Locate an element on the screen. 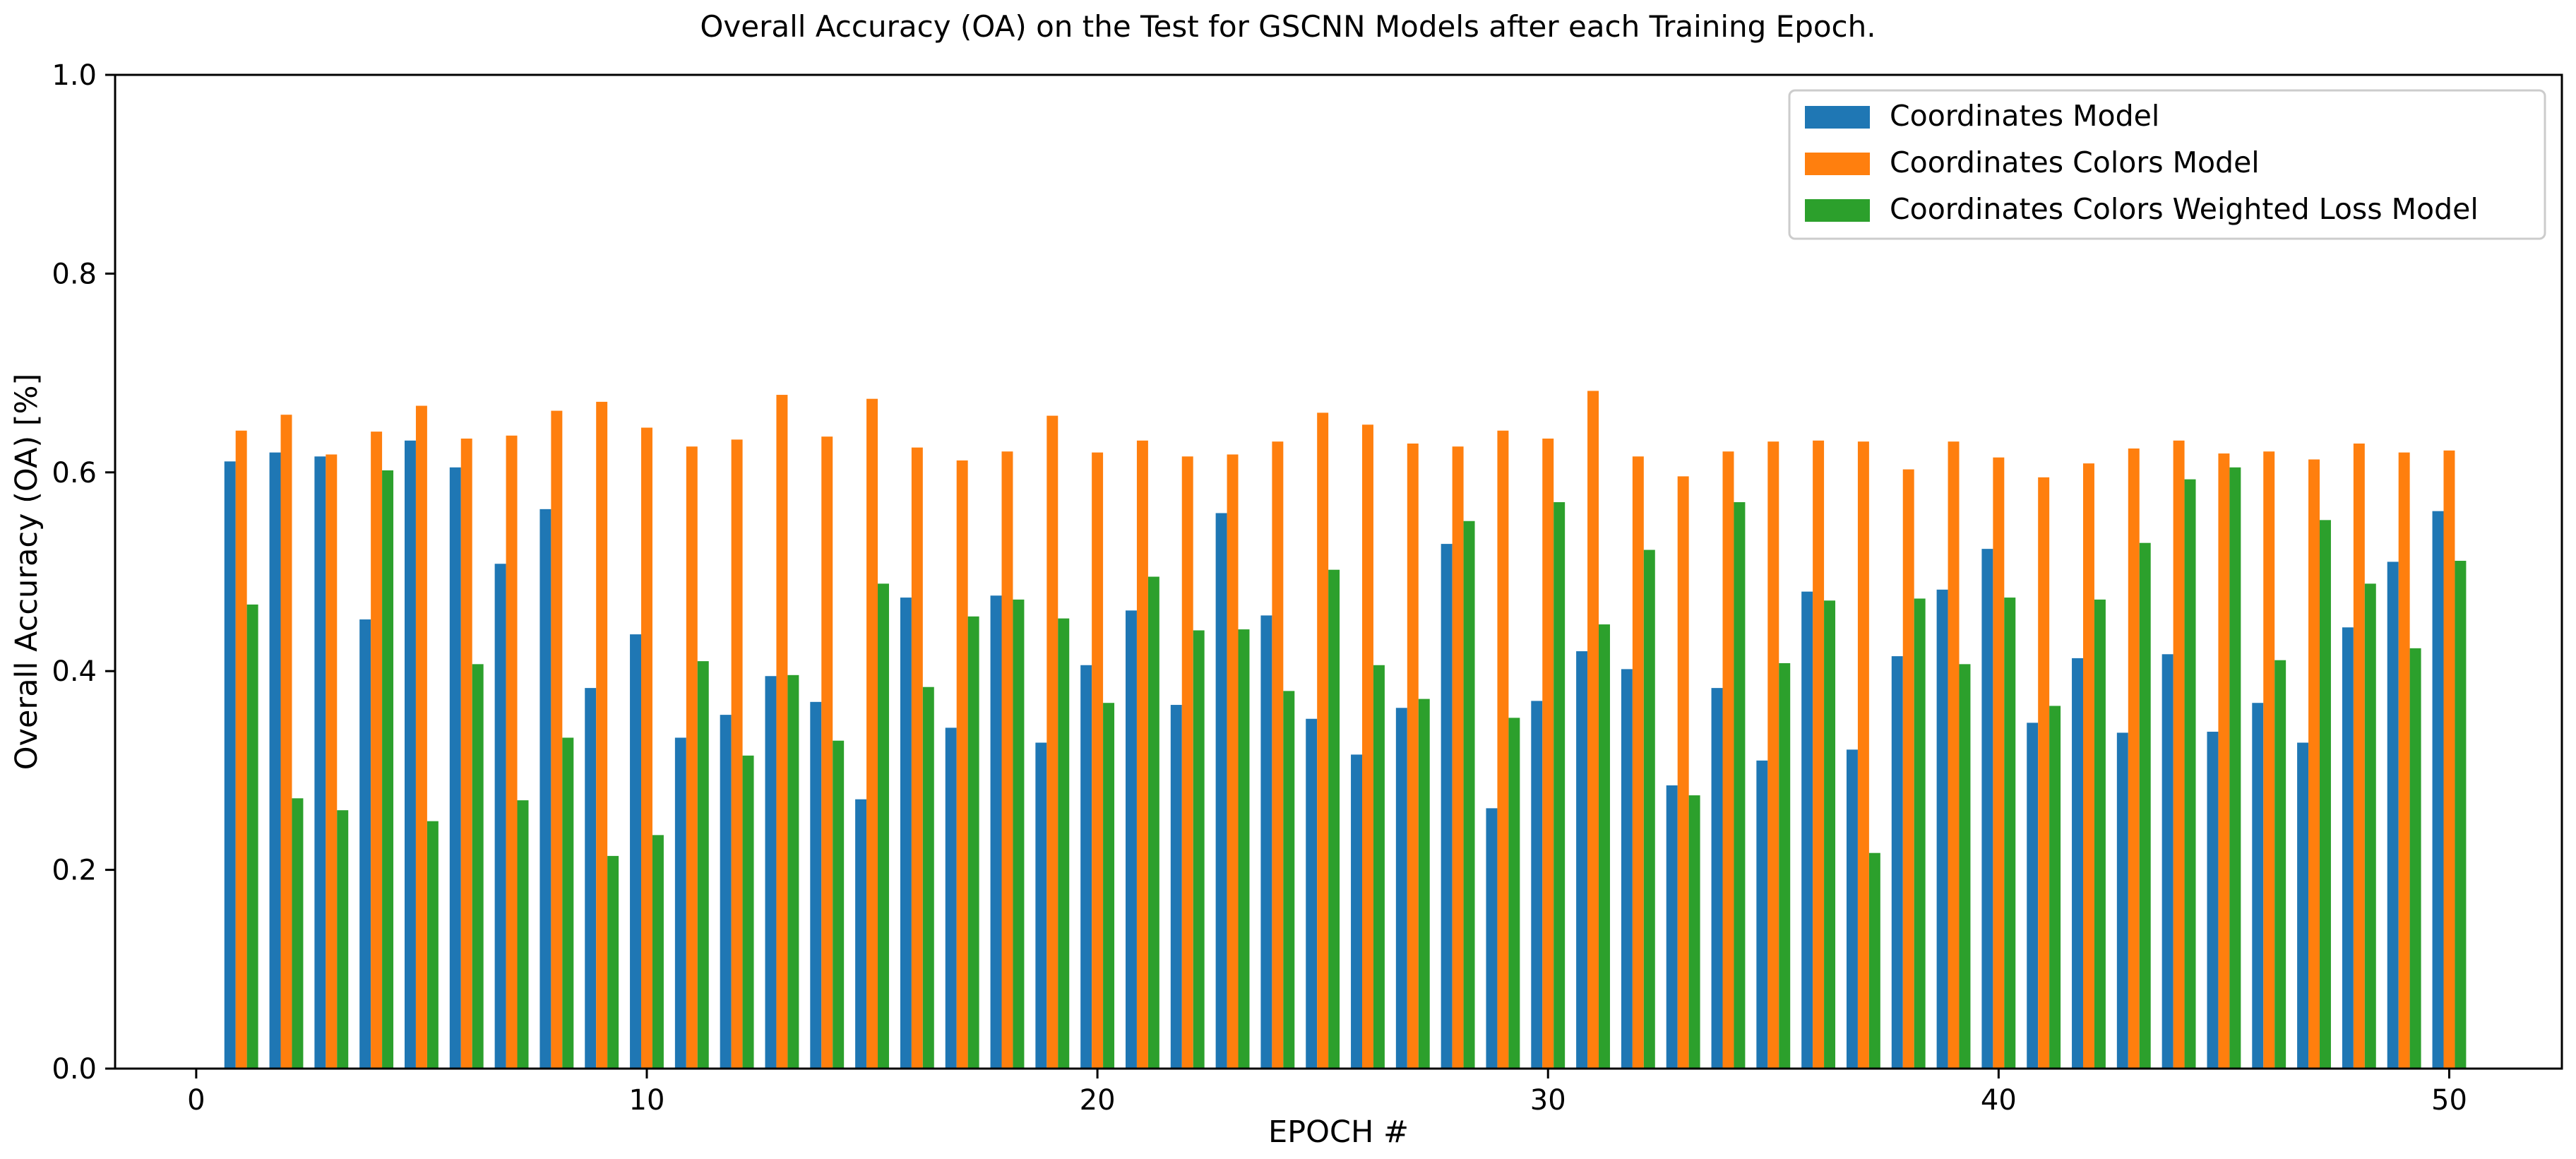 The image size is (2576, 1159). y-tick-label: 0.0 is located at coordinates (74, 1069).